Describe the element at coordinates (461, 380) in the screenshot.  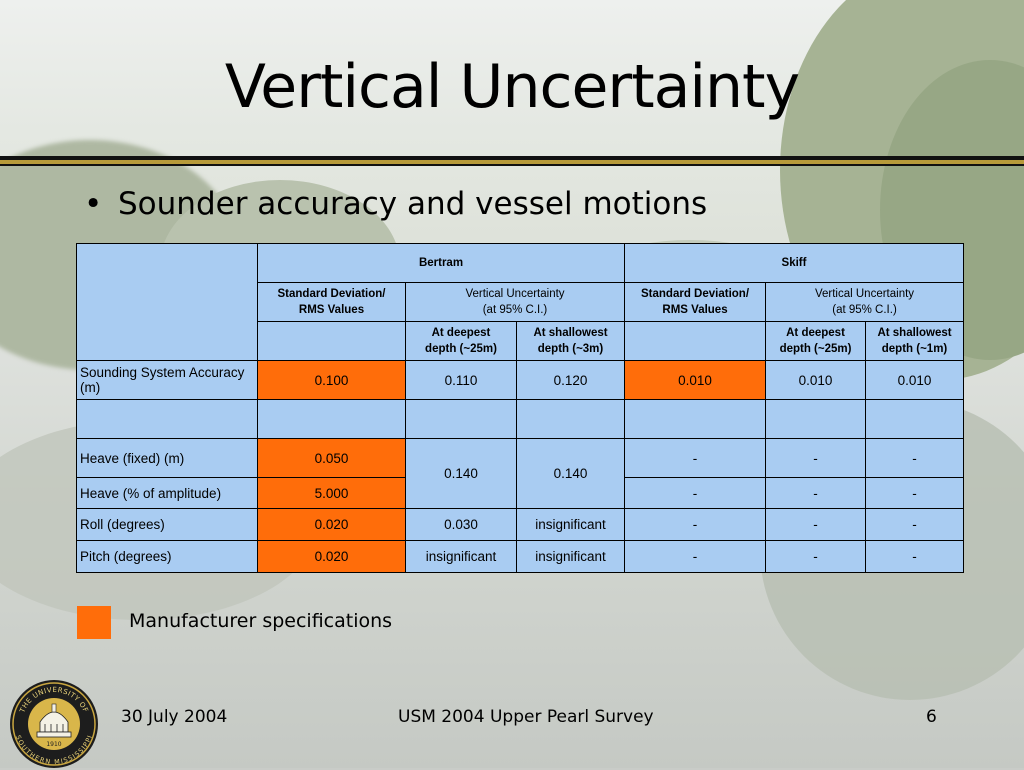
I see `table-cell: 0.110` at that location.